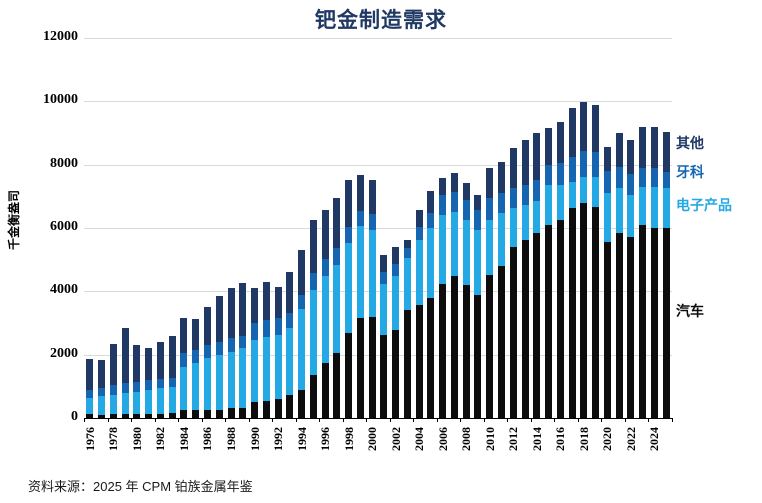 The height and width of the screenshot is (503, 762). What do you see at coordinates (254, 439) in the screenshot?
I see `x-tick-label-1990: 1990` at bounding box center [254, 439].